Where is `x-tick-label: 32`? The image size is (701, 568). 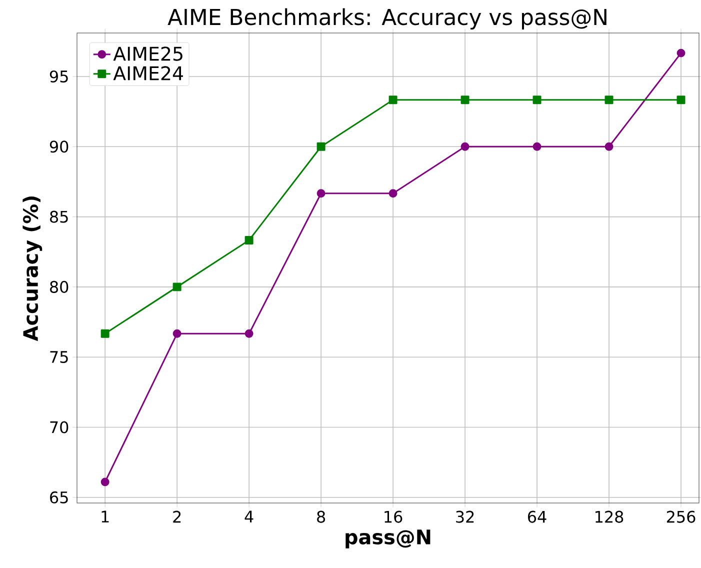 x-tick-label: 32 is located at coordinates (465, 516).